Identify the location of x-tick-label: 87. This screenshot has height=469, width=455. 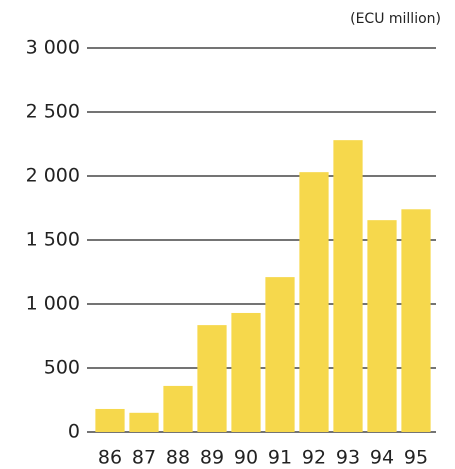
(144, 458).